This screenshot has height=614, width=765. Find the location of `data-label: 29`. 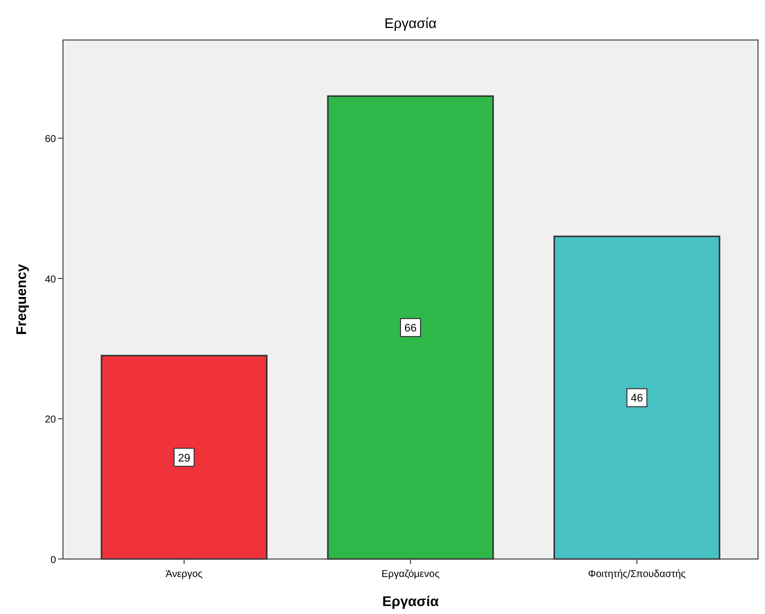

data-label: 29 is located at coordinates (184, 458).